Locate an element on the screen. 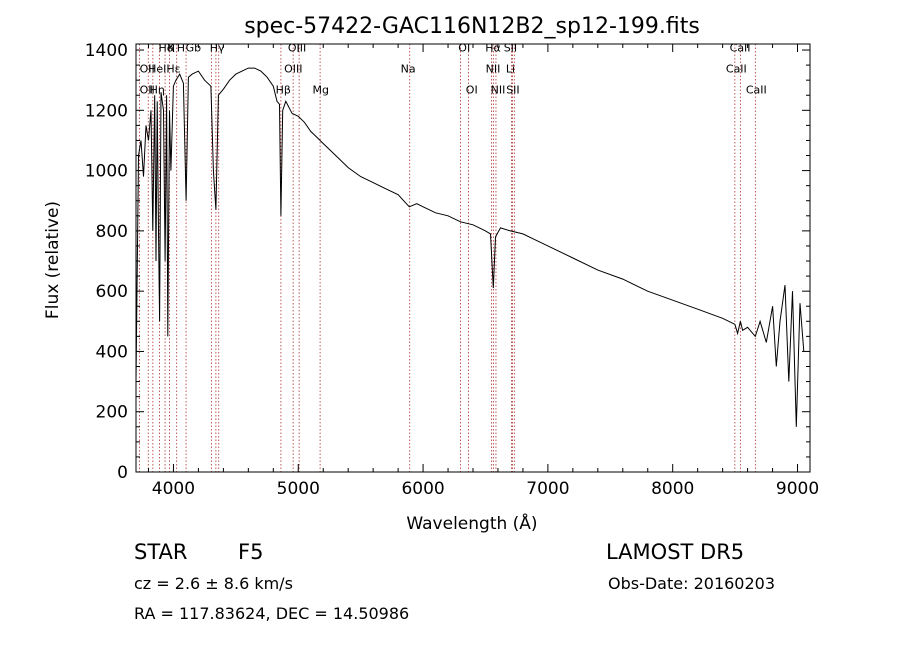 This screenshot has width=900, height=649. x-tick-label: 6000 is located at coordinates (422, 489).